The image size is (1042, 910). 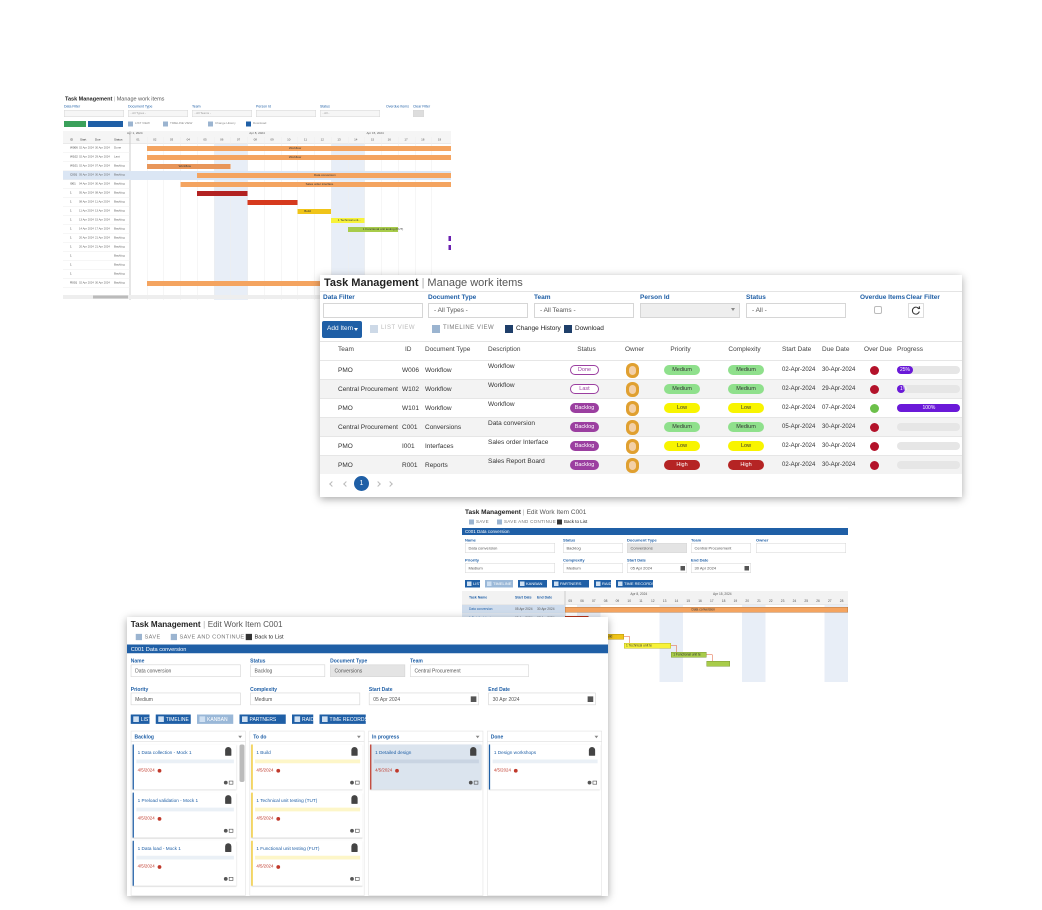 I want to click on field-input: Backlog, so click(x=593, y=548).